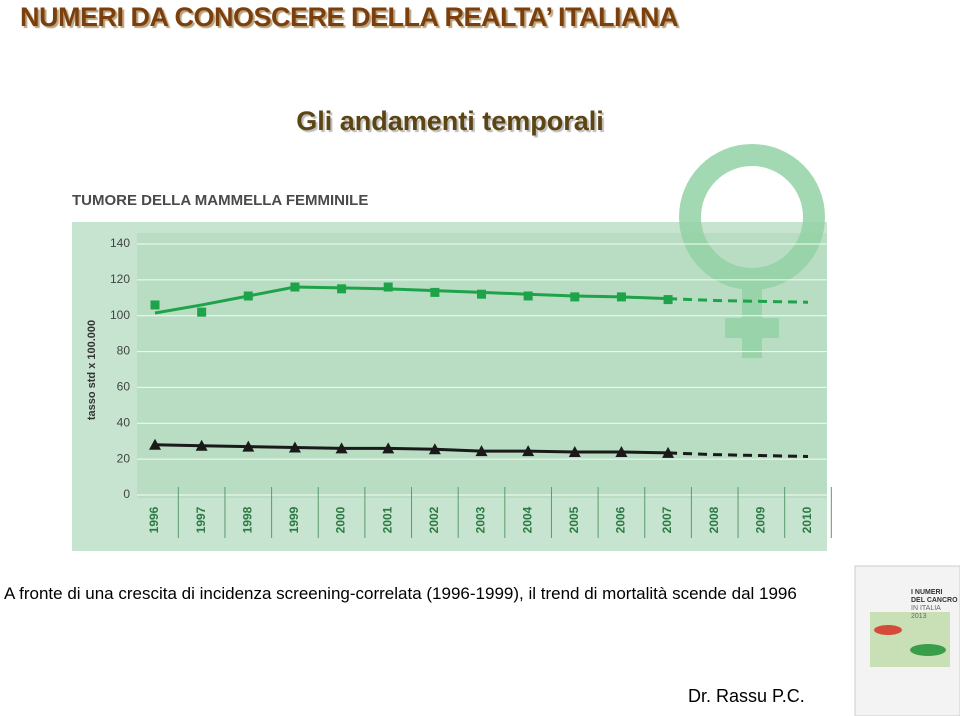  Describe the element at coordinates (667, 519) in the screenshot. I see `x-tick-label: 2007` at that location.